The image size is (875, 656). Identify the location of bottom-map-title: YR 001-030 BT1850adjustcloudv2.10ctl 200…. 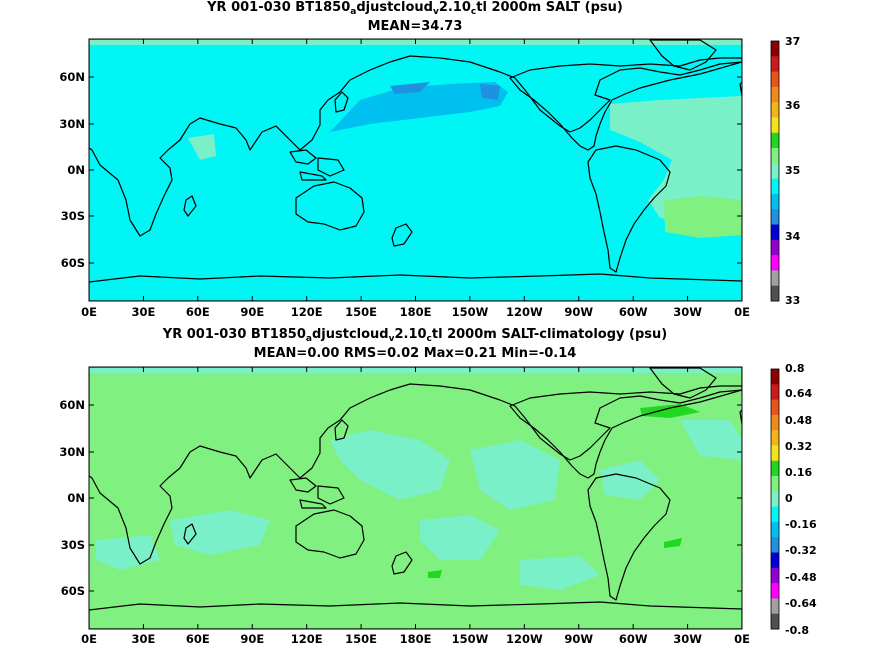
(415, 335).